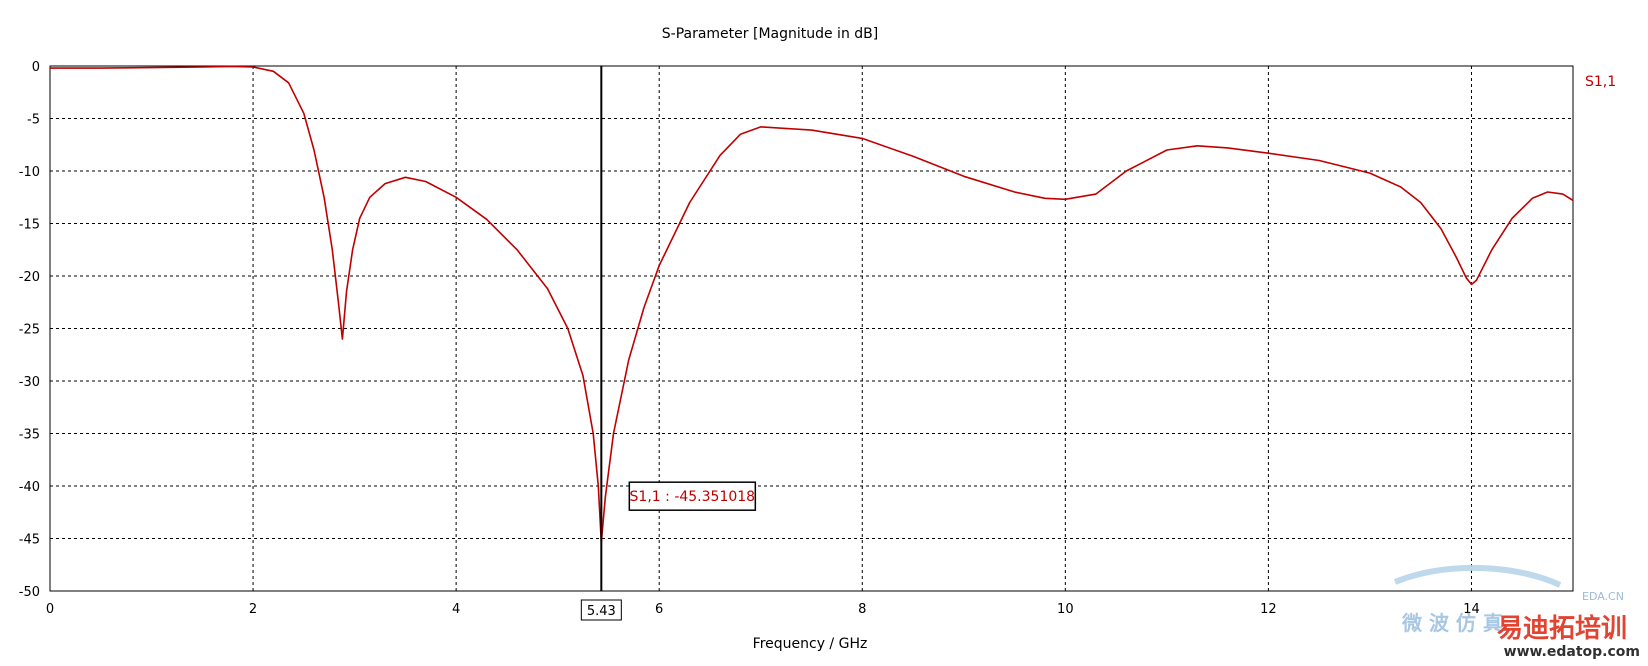  What do you see at coordinates (29, 330) in the screenshot?
I see `y-tick-label: -25` at bounding box center [29, 330].